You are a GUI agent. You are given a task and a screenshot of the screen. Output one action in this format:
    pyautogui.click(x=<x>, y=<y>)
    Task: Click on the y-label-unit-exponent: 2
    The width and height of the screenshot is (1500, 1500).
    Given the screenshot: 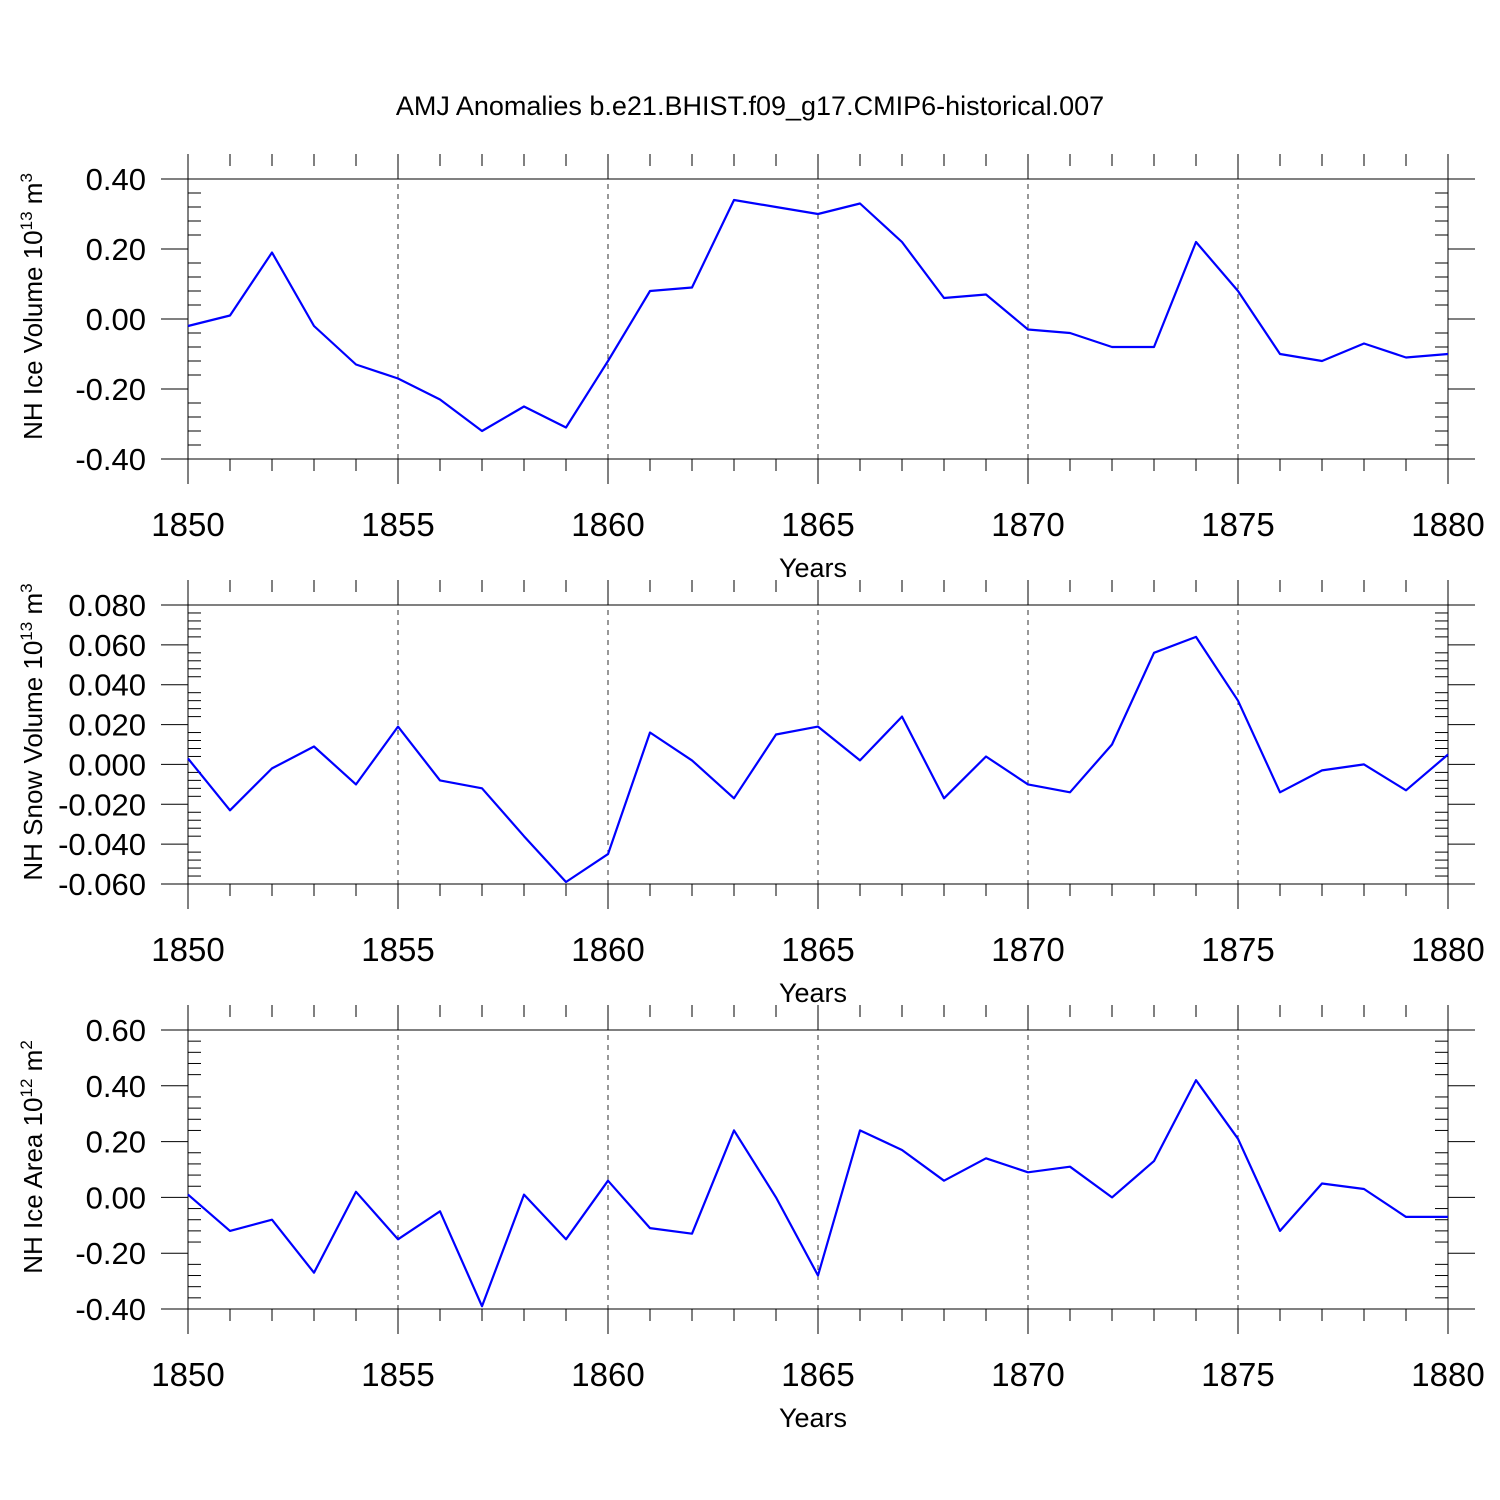 What is the action you would take?
    pyautogui.click(x=26, y=1044)
    